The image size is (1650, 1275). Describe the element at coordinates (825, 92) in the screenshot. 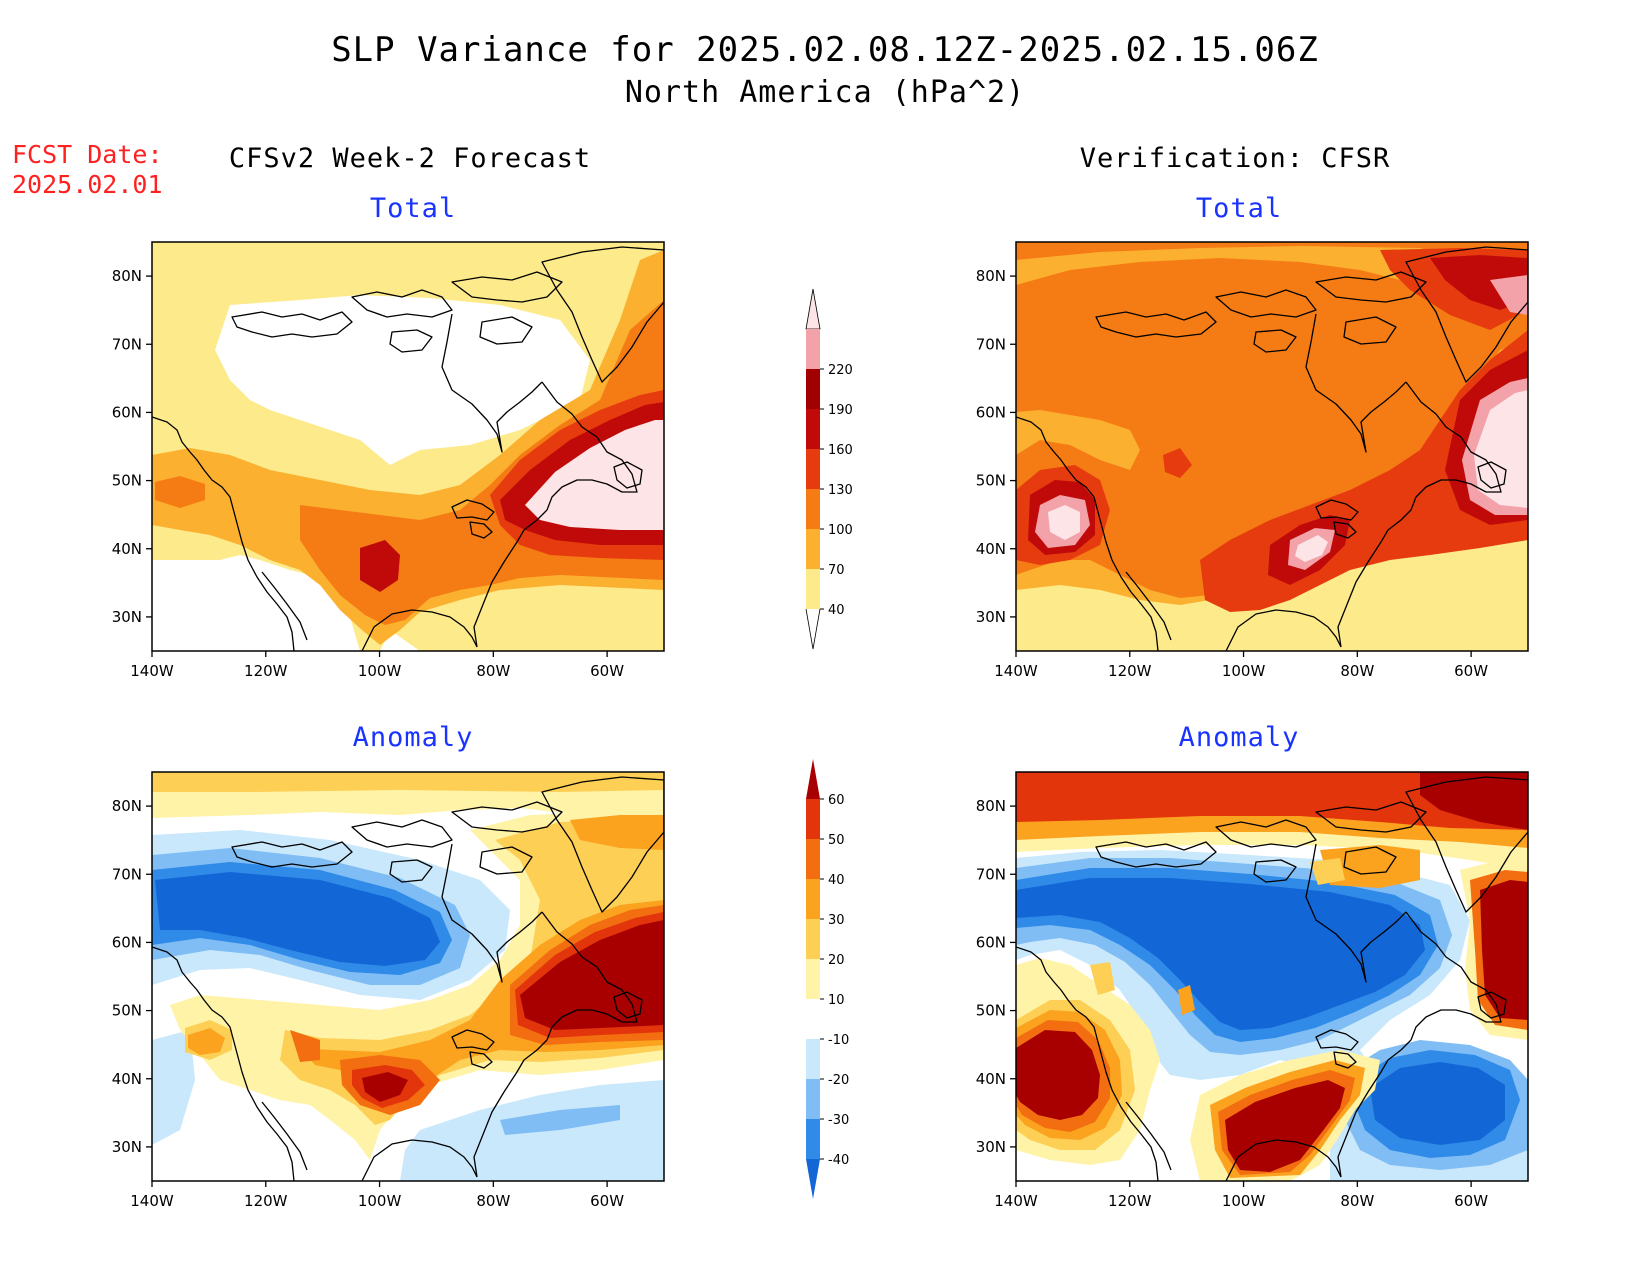

I see `figure-subtitle: North America (hPa^2)` at that location.